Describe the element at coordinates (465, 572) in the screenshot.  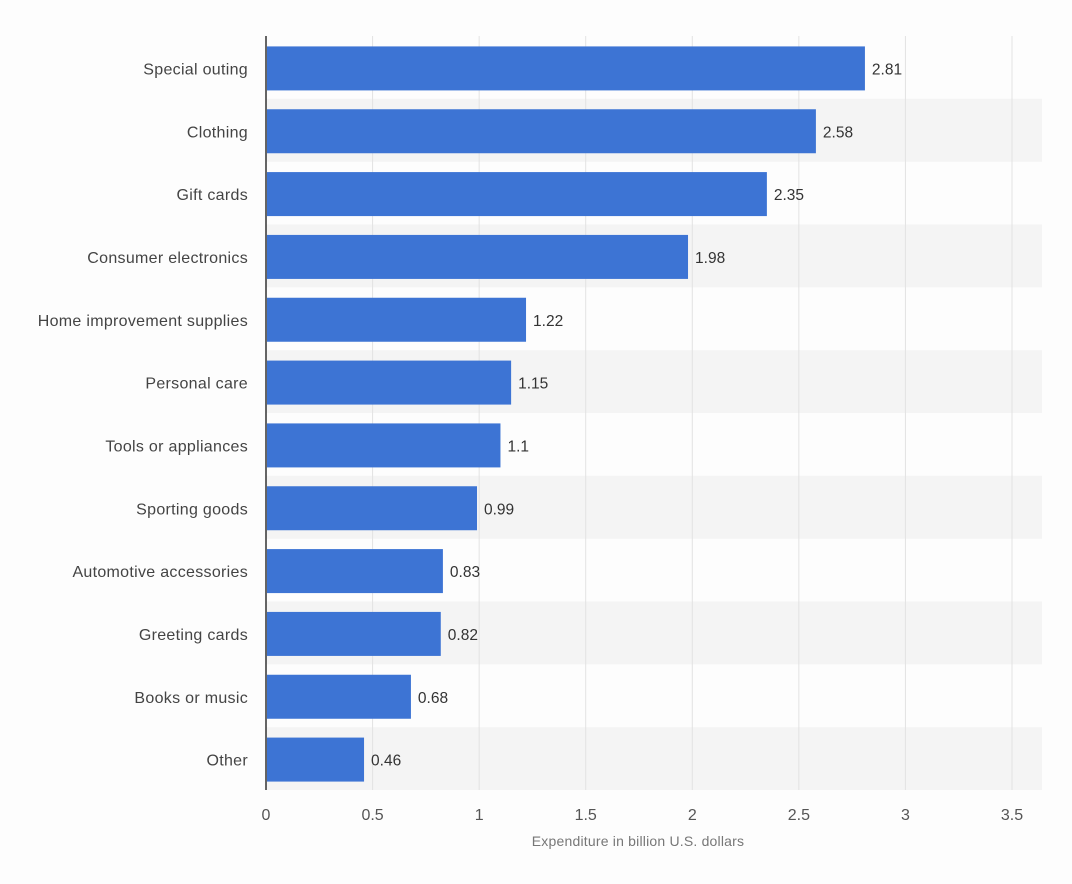
I see `value-label: 0.83` at that location.